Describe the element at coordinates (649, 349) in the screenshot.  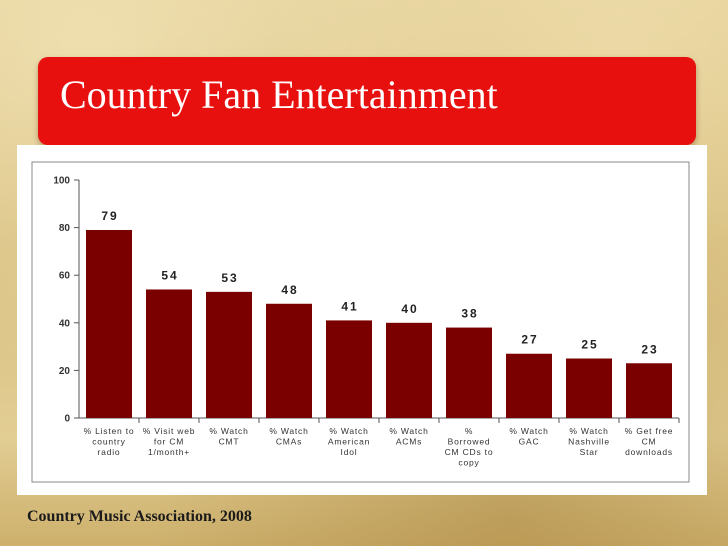
I see `bar-value-label: 23` at that location.